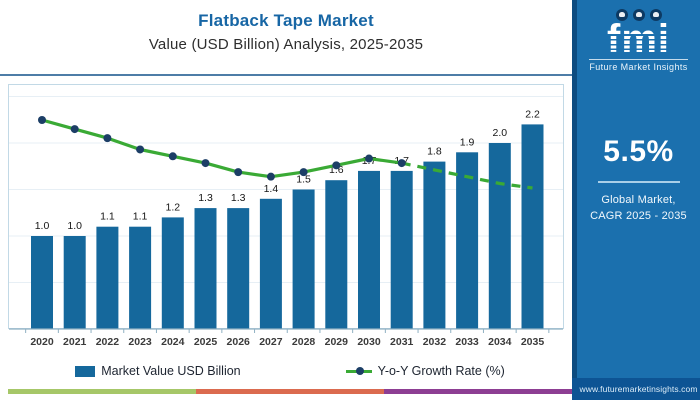 This screenshot has width=700, height=400. Describe the element at coordinates (435, 342) in the screenshot. I see `x-label-2032: 2032` at that location.